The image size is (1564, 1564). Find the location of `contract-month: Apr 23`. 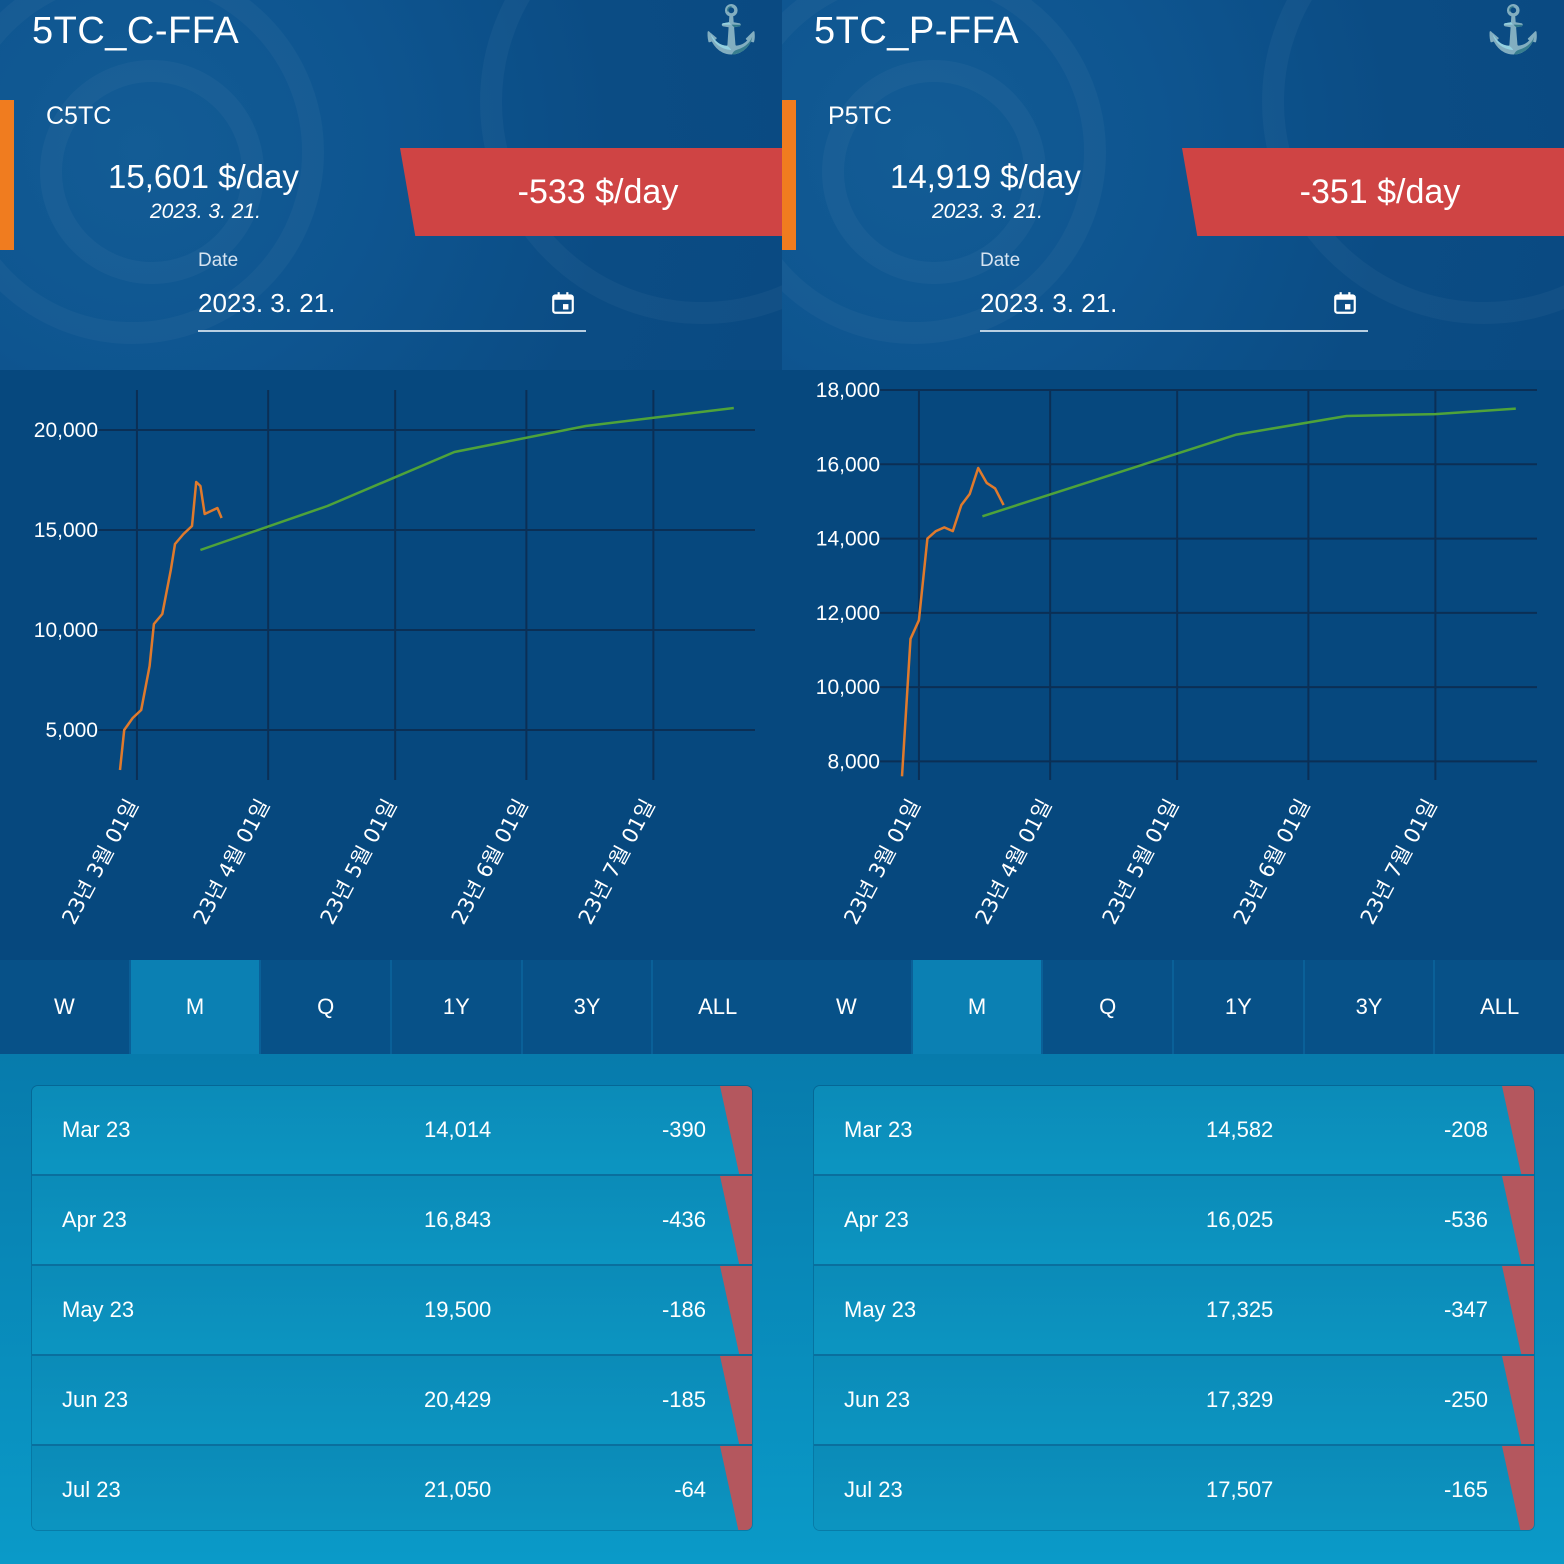

contract-month: Apr 23 is located at coordinates (94, 1219).